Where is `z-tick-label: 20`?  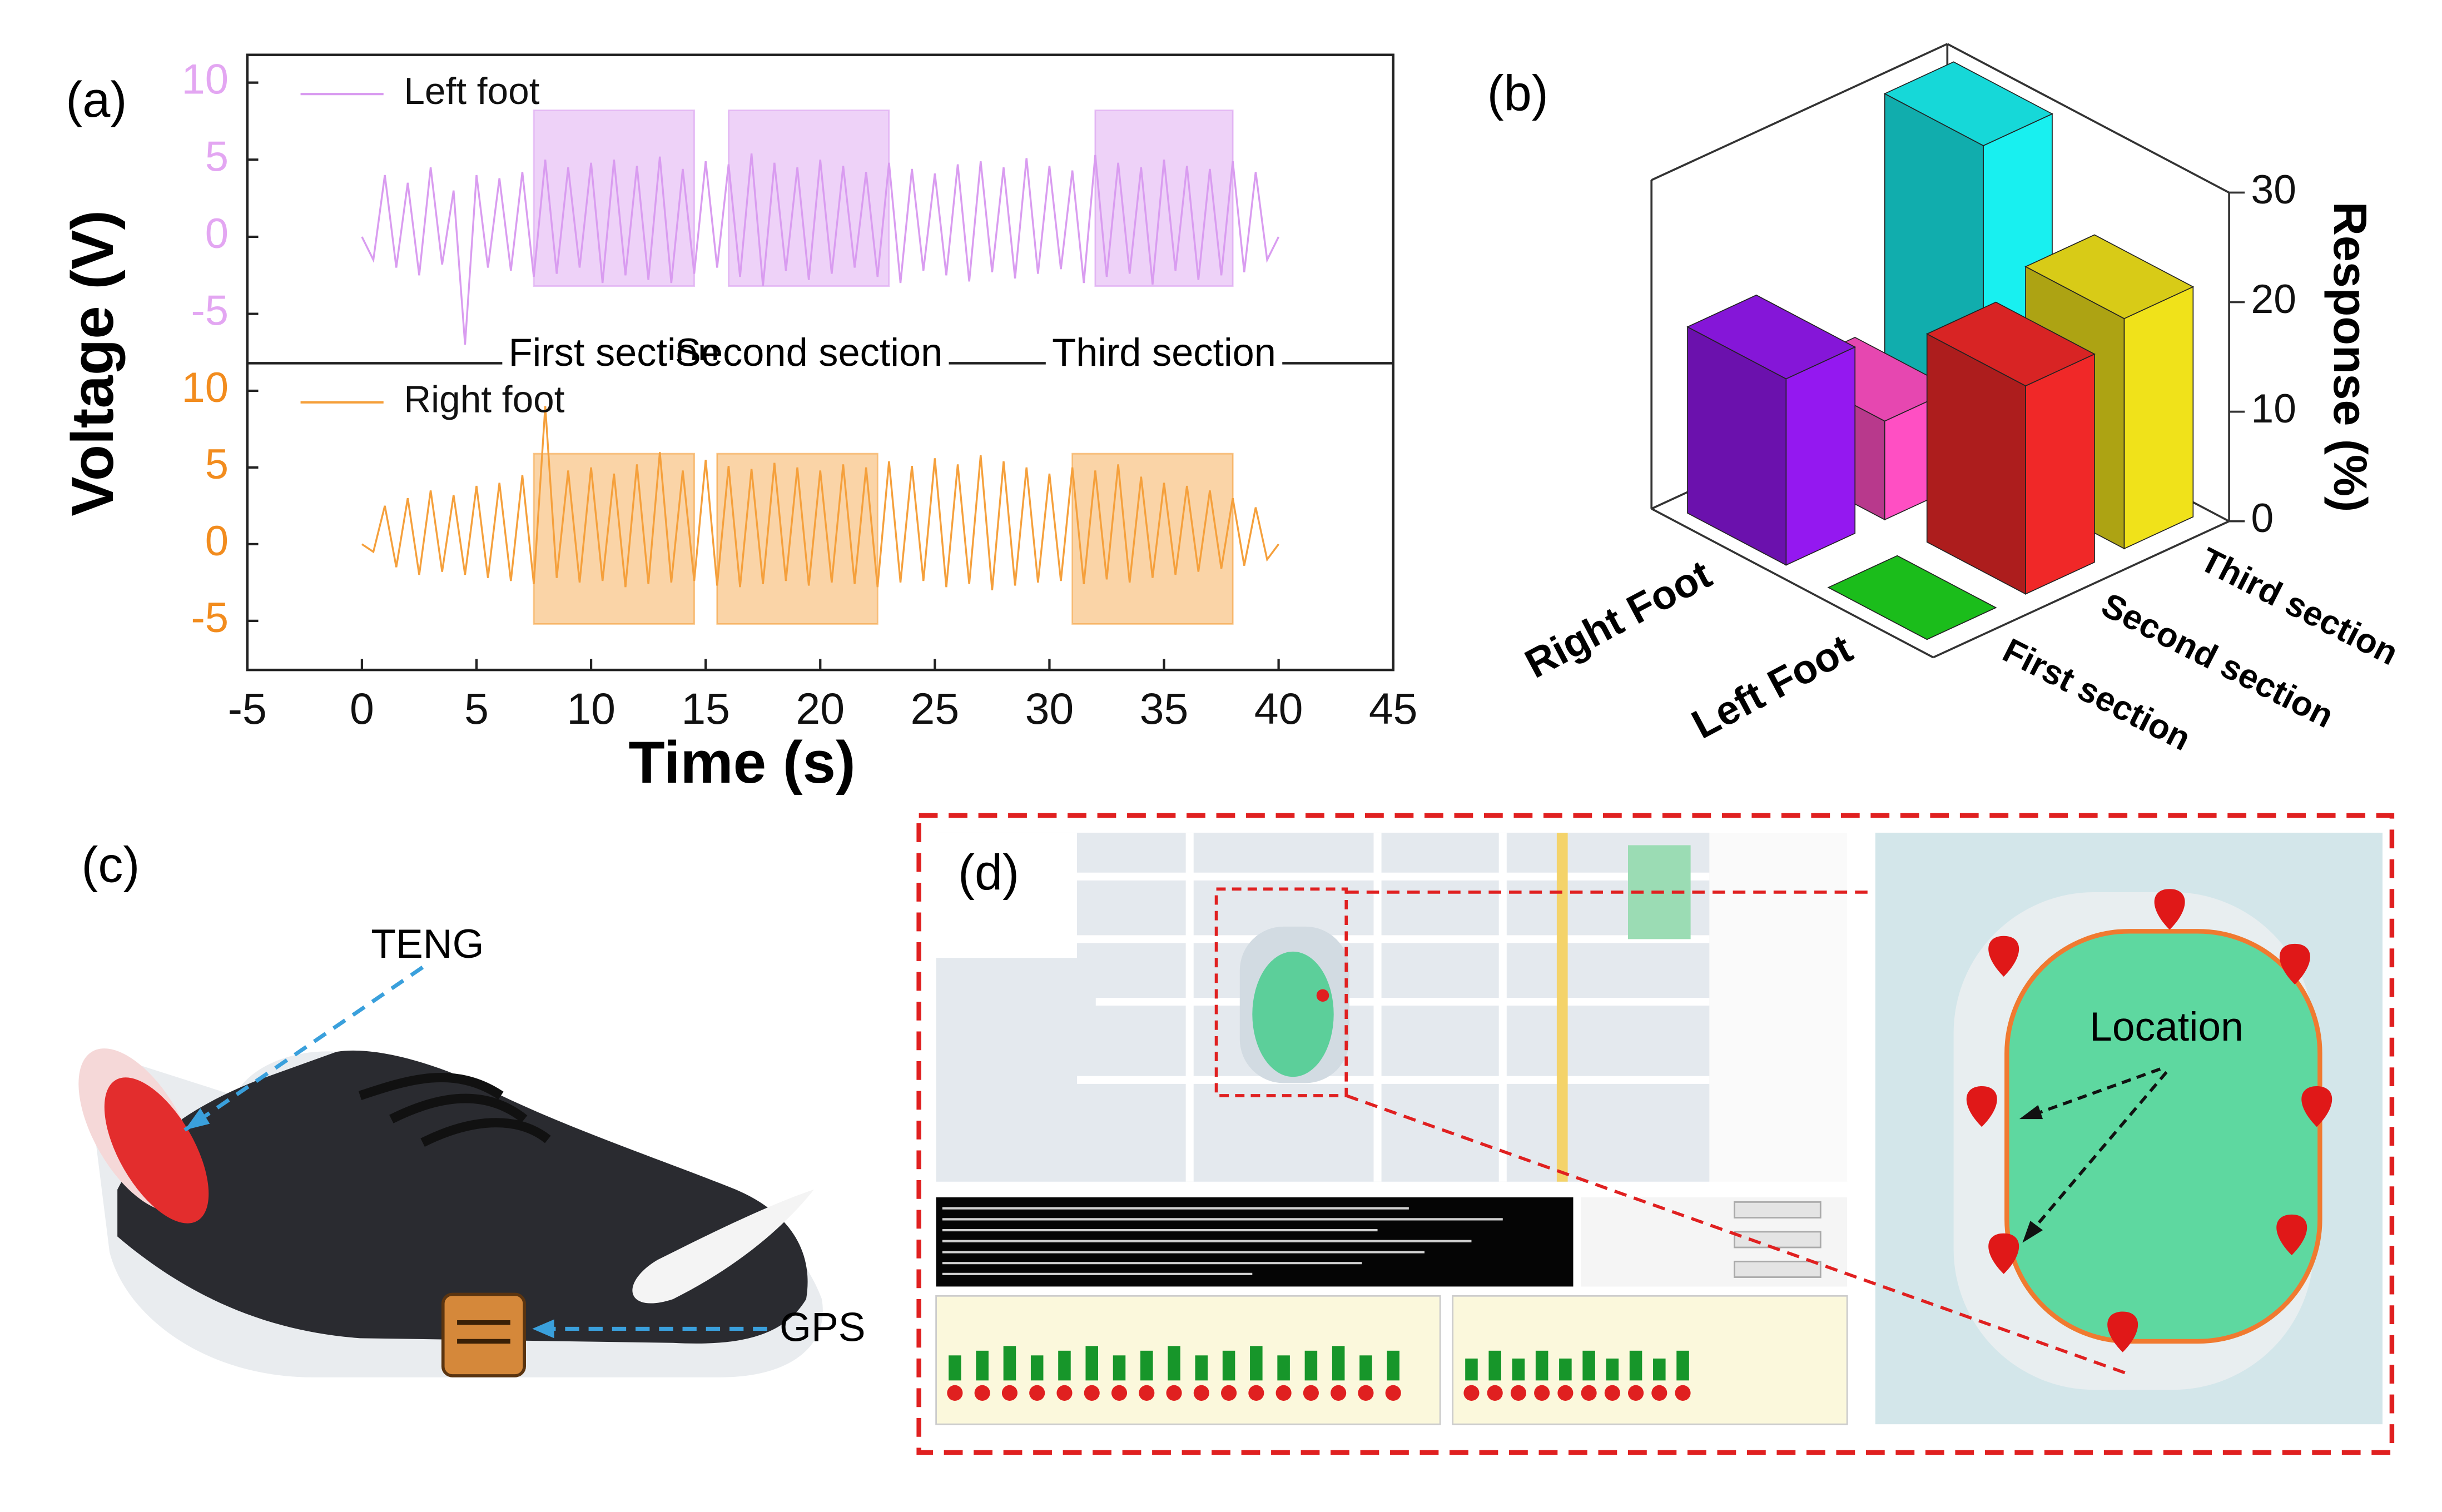
z-tick-label: 20 is located at coordinates (2273, 299).